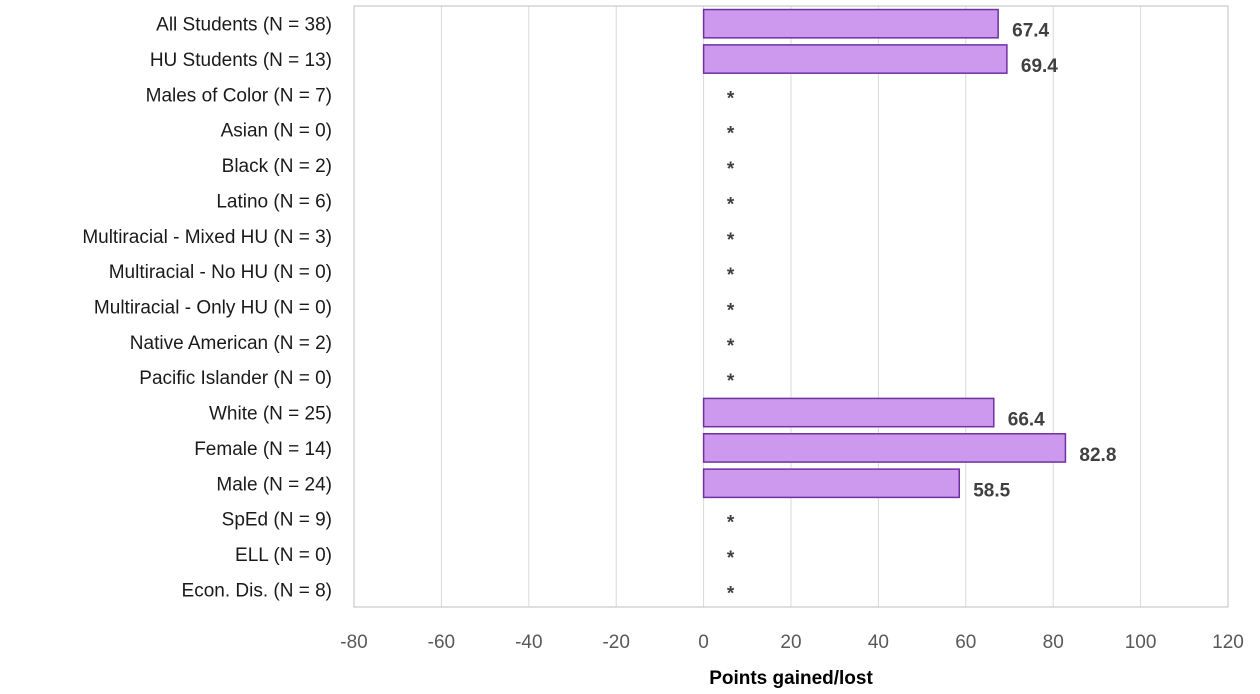 Image resolution: width=1260 pixels, height=694 pixels. I want to click on x-tick-label: 20, so click(790, 642).